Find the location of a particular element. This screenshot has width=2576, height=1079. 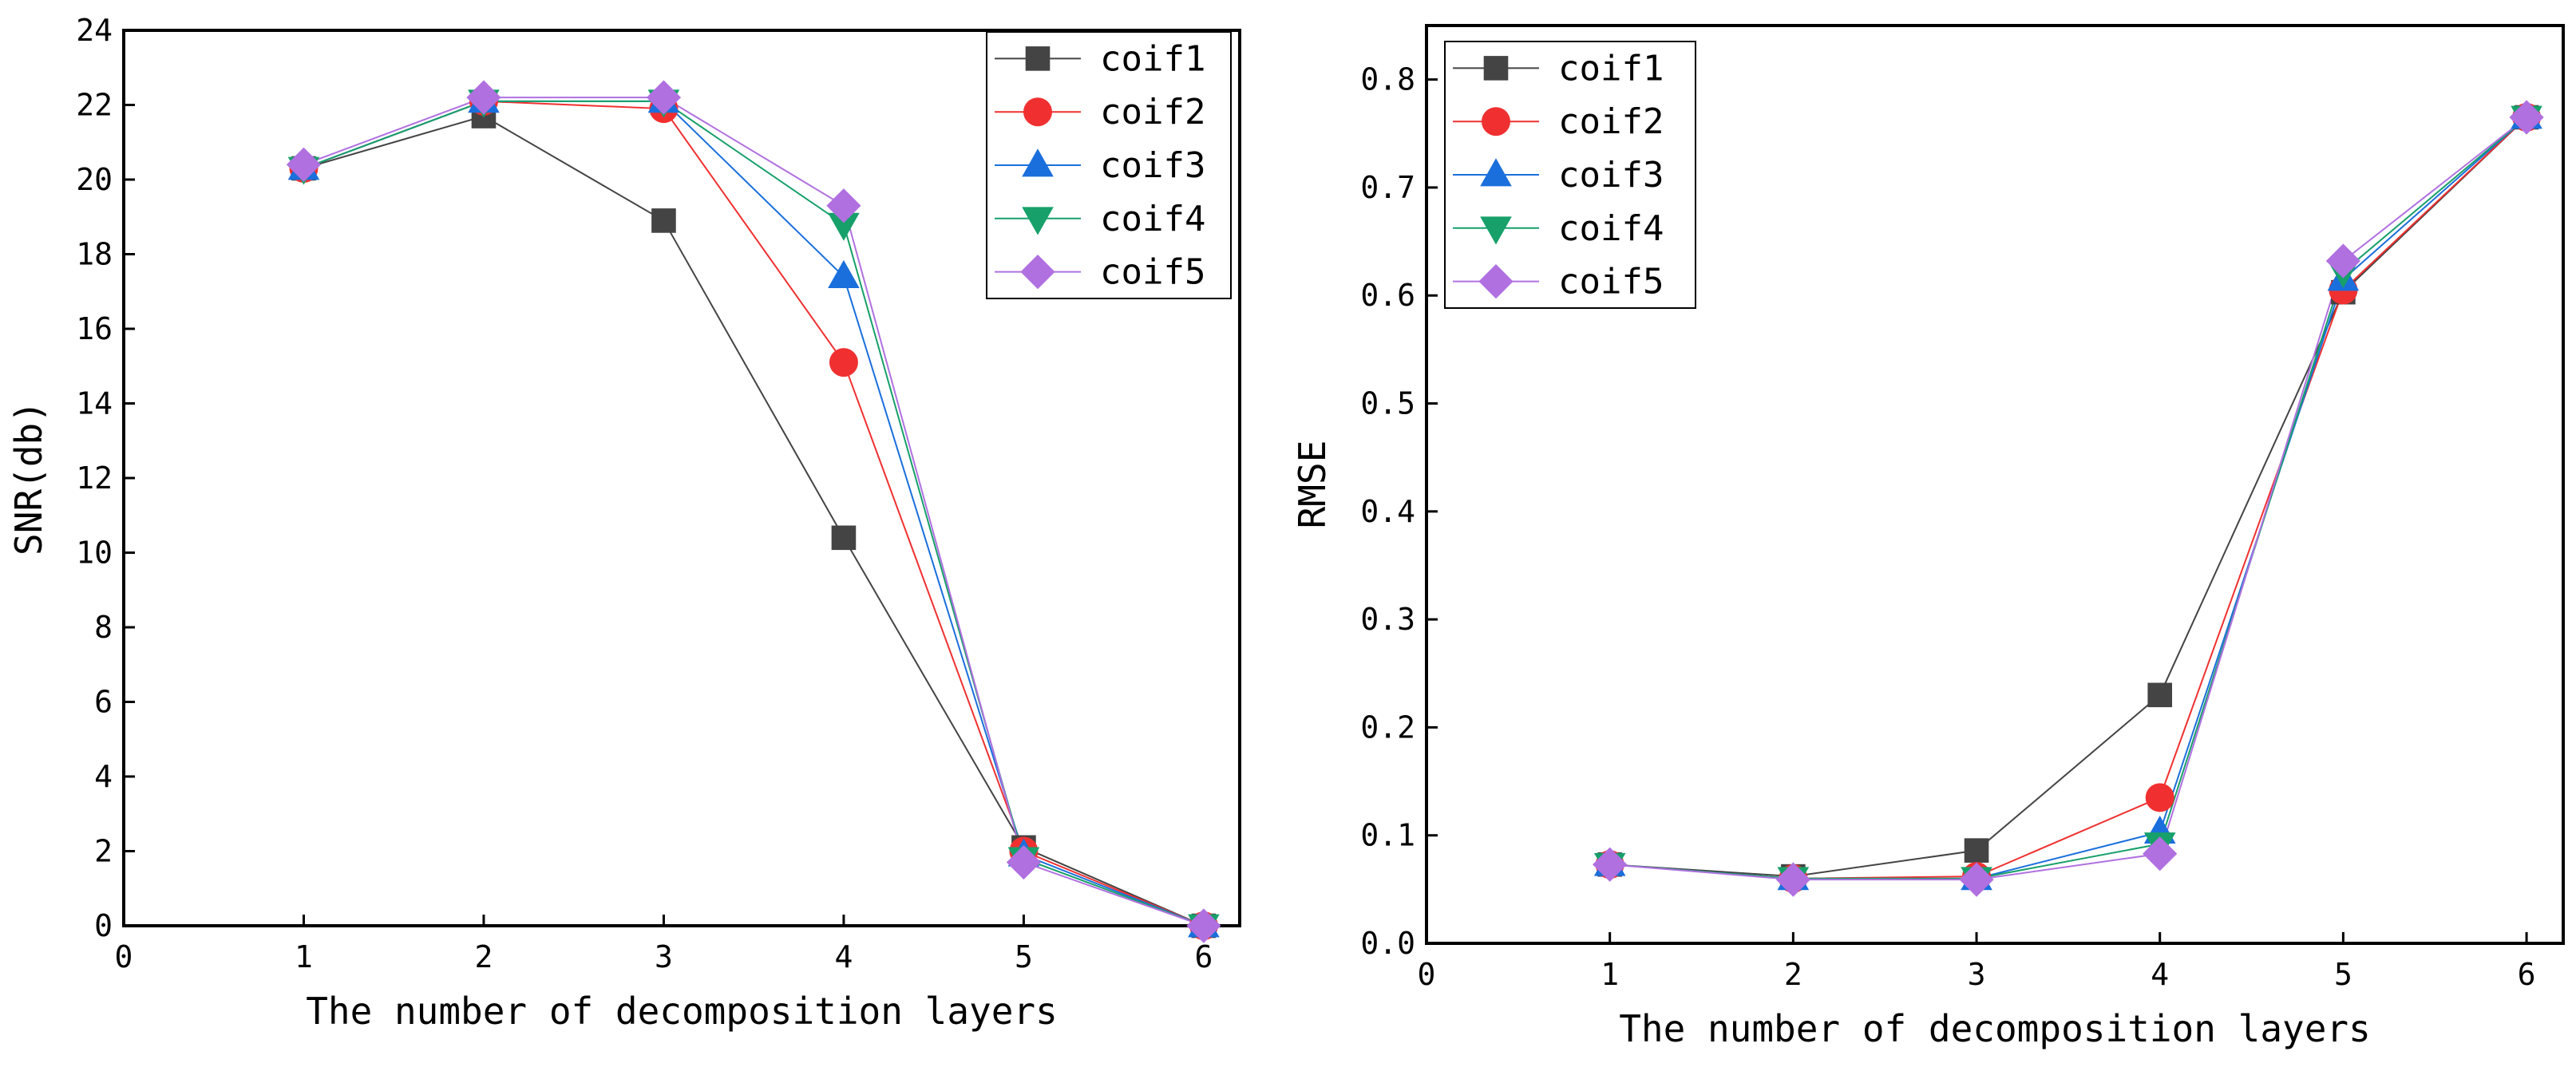

y-axis-title: RMSE is located at coordinates (1312, 485).